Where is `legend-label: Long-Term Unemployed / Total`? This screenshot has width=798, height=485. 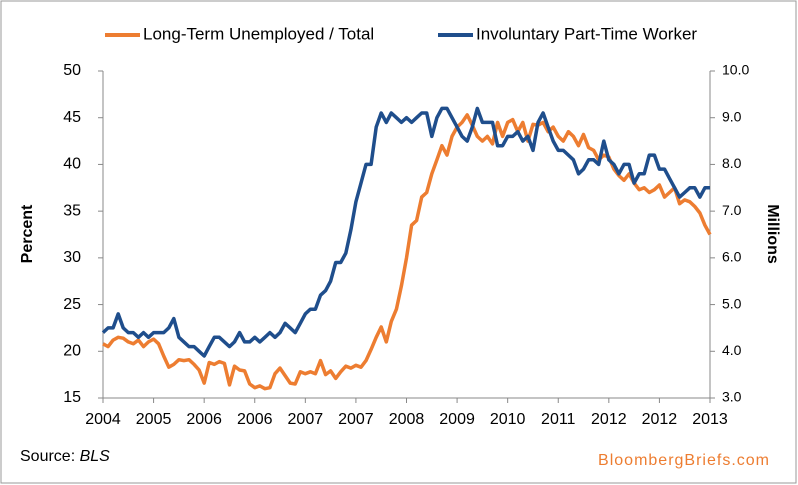 legend-label: Long-Term Unemployed / Total is located at coordinates (258, 33).